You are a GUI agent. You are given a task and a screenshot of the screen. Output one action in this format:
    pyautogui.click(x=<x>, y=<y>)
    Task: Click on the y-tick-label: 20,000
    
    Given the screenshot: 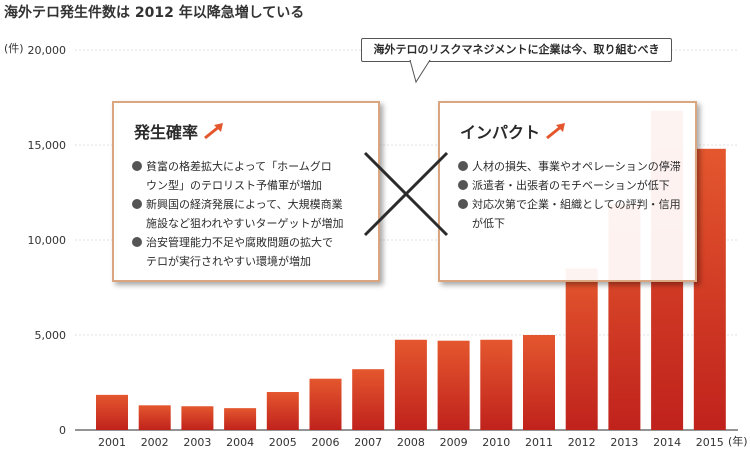 What is the action you would take?
    pyautogui.click(x=47, y=50)
    